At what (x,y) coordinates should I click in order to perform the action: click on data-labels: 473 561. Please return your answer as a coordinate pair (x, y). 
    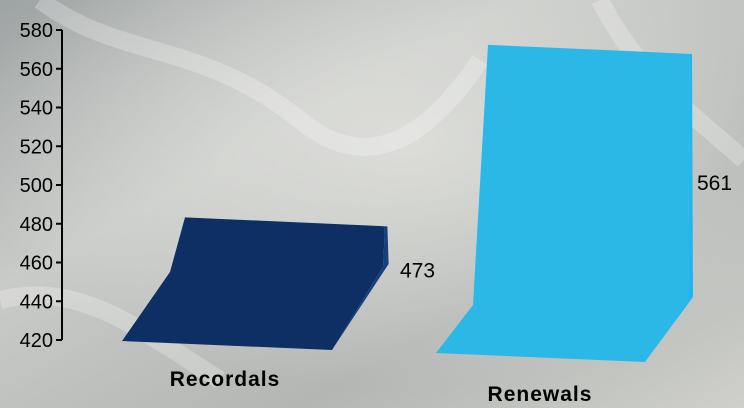
    Looking at the image, I should click on (566, 227).